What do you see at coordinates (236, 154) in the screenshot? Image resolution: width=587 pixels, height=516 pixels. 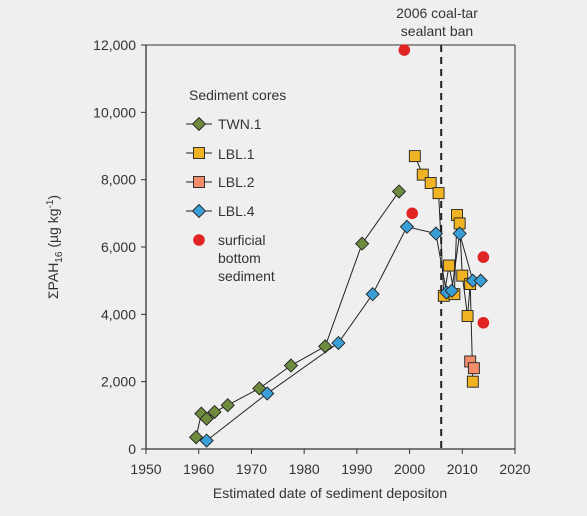 I see `legend-label-lbl1: LBL.1` at bounding box center [236, 154].